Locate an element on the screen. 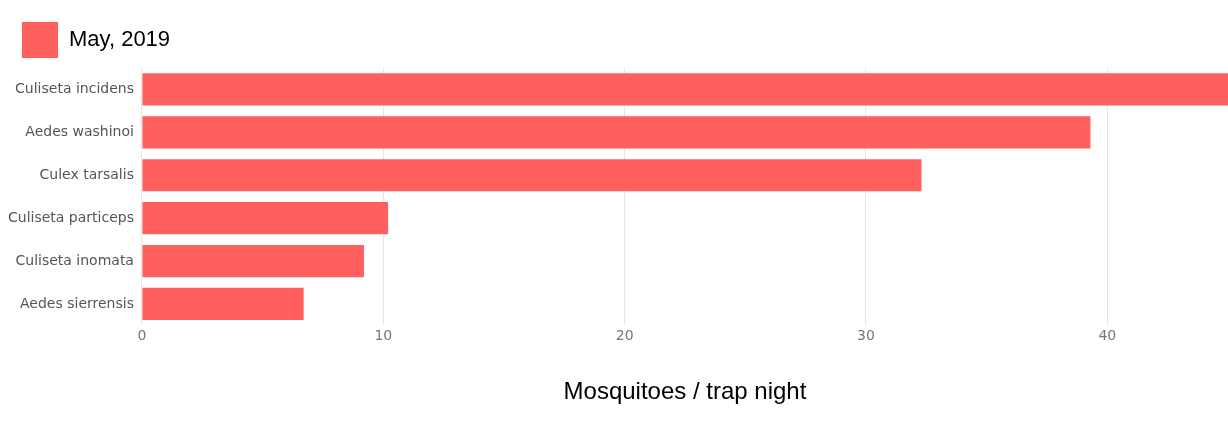 This screenshot has width=1228, height=421. y-tick-label: Culex tarsalis is located at coordinates (86, 173).